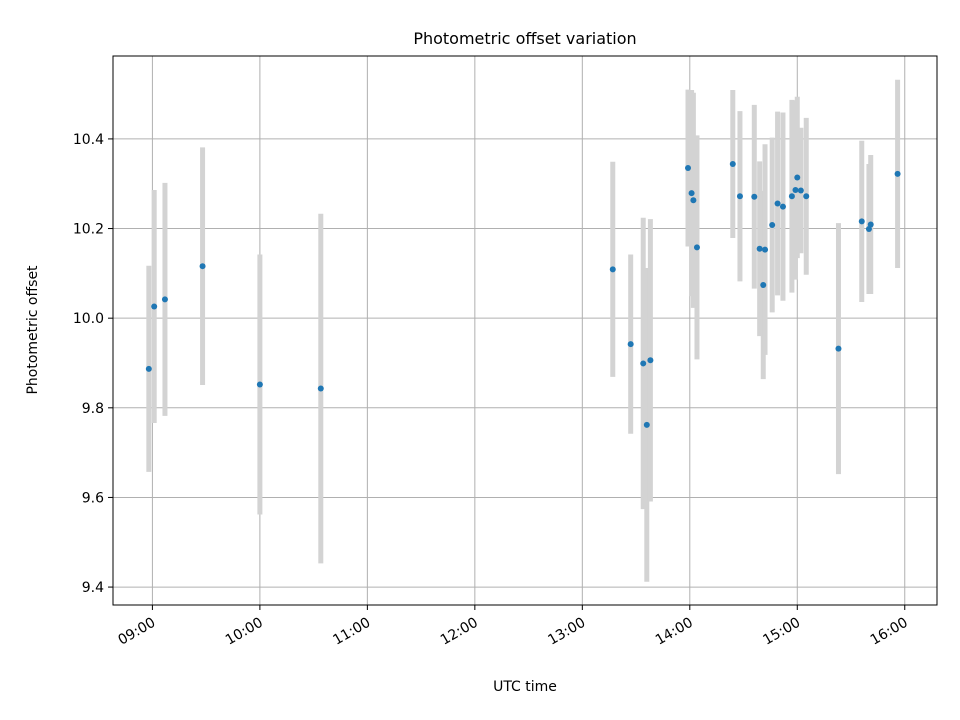 Image resolution: width=960 pixels, height=720 pixels. What do you see at coordinates (513, 627) in the screenshot?
I see `x-axis-ticks: 09:00 10:00 11:00 12:00 13:00 14:00 15:00 16:00` at bounding box center [513, 627].